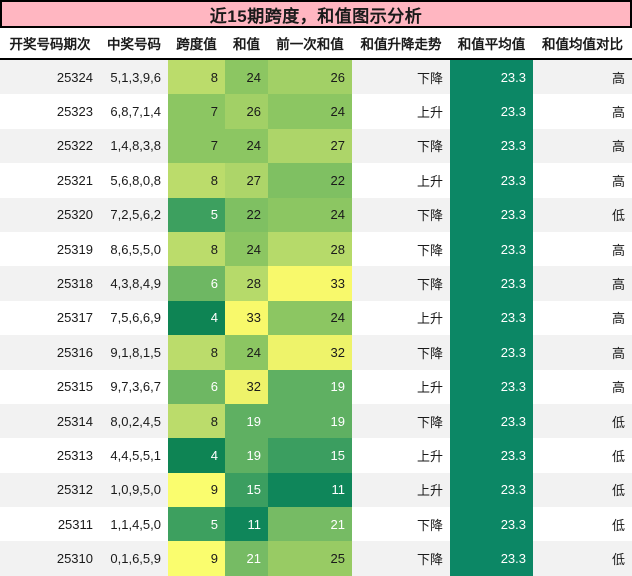  What do you see at coordinates (246, 558) in the screenshot?
I see `cell-sum: 21` at bounding box center [246, 558].